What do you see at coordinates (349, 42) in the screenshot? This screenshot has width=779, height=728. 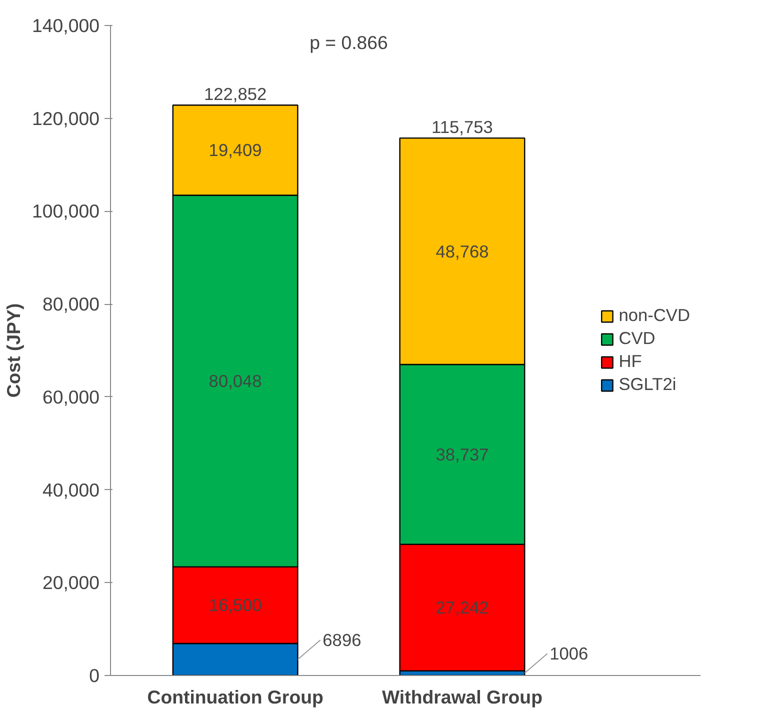 I see `annotation: p = 0.866` at bounding box center [349, 42].